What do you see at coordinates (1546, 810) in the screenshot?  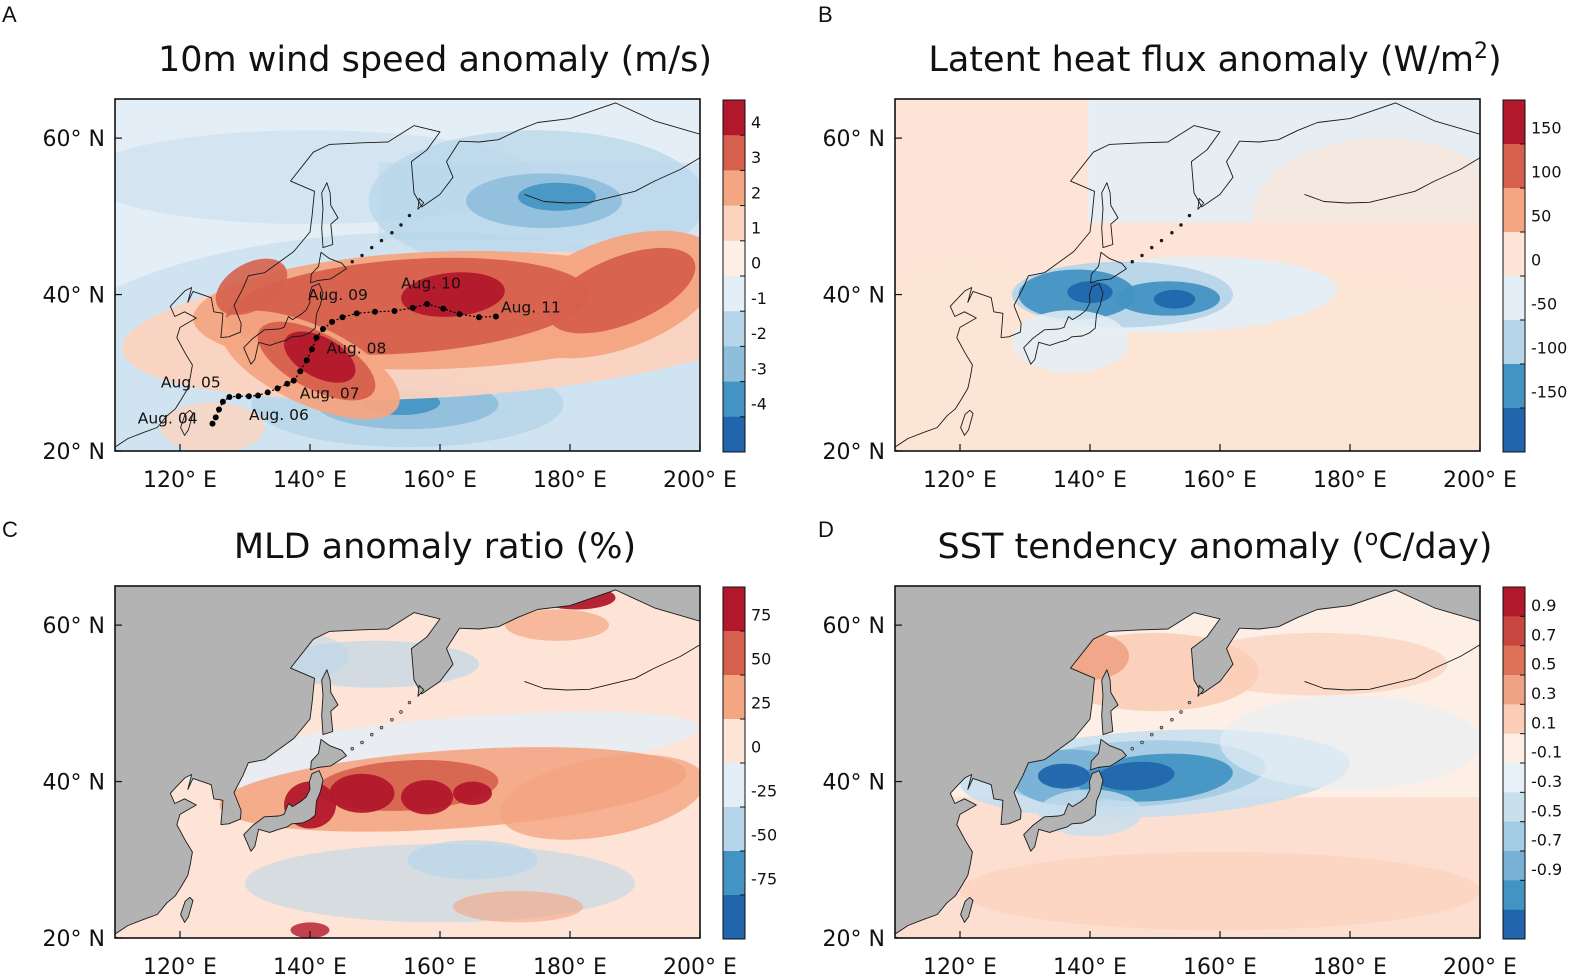 I see `colorbar-tick-label: -0.5` at bounding box center [1546, 810].